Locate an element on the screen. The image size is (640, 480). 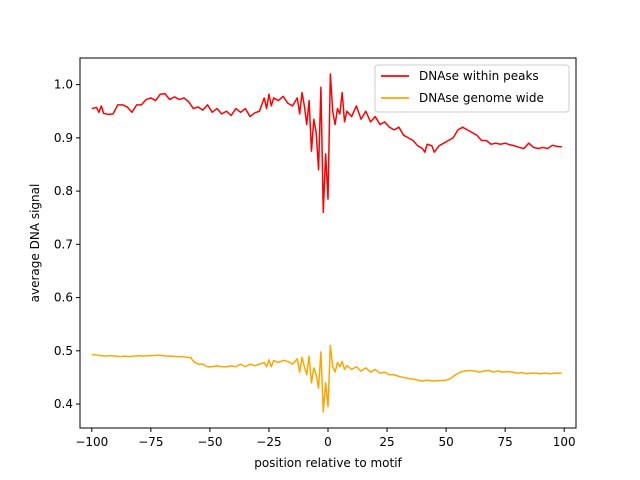
x-tick-label: 100 is located at coordinates (564, 442).